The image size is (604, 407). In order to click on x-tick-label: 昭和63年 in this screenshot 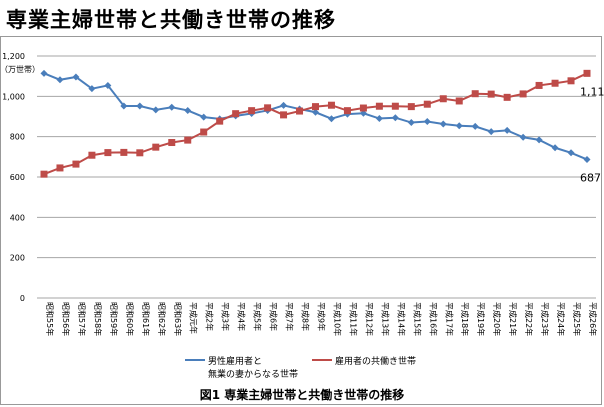, I will do `click(178, 319)`.